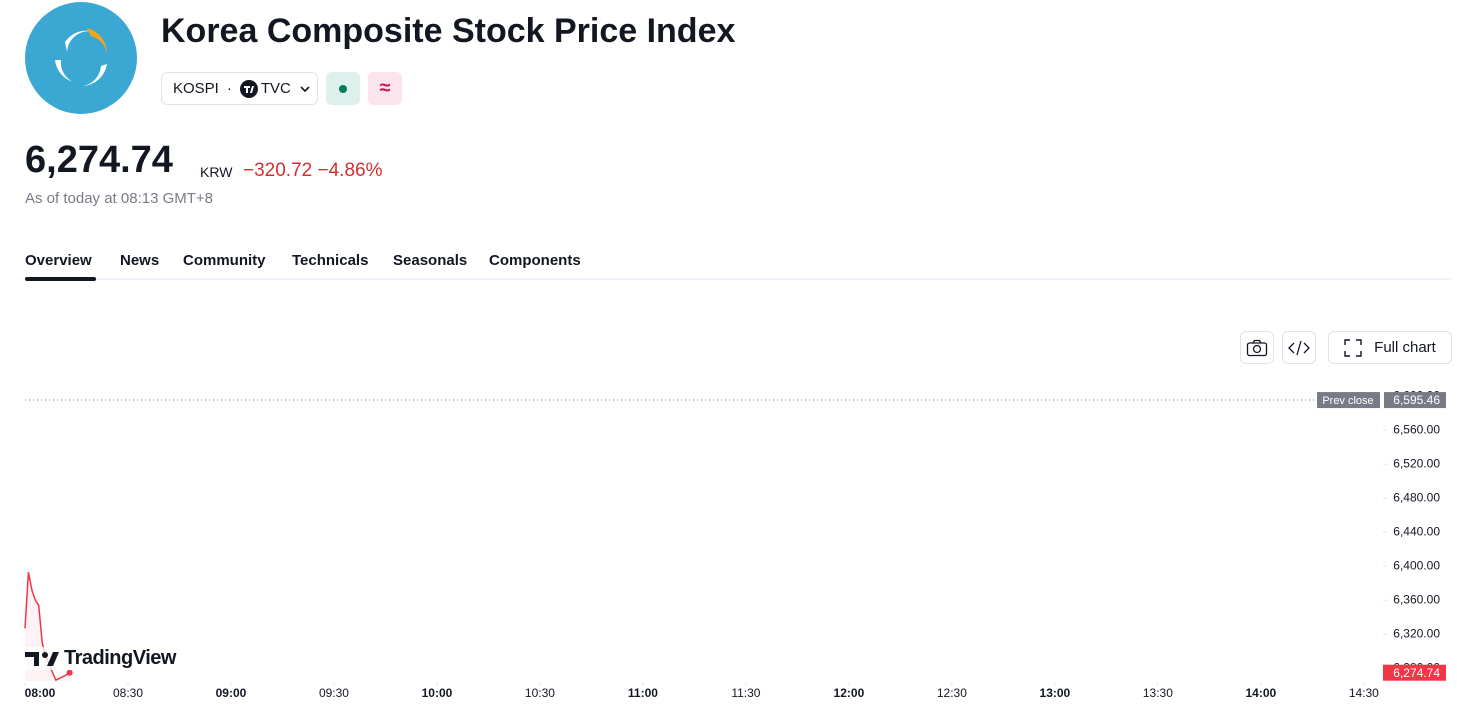  What do you see at coordinates (224, 260) in the screenshot?
I see `tab: Community` at bounding box center [224, 260].